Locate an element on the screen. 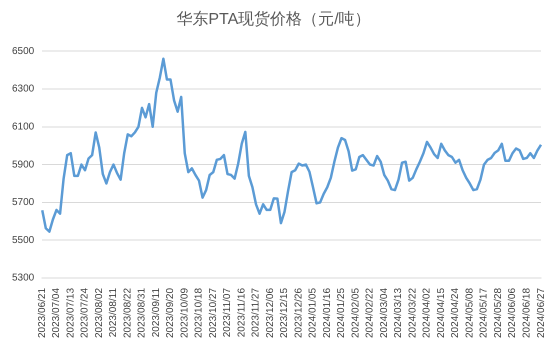 The width and height of the screenshot is (555, 342). x-tick-label: 2024/04/15 is located at coordinates (441, 313).